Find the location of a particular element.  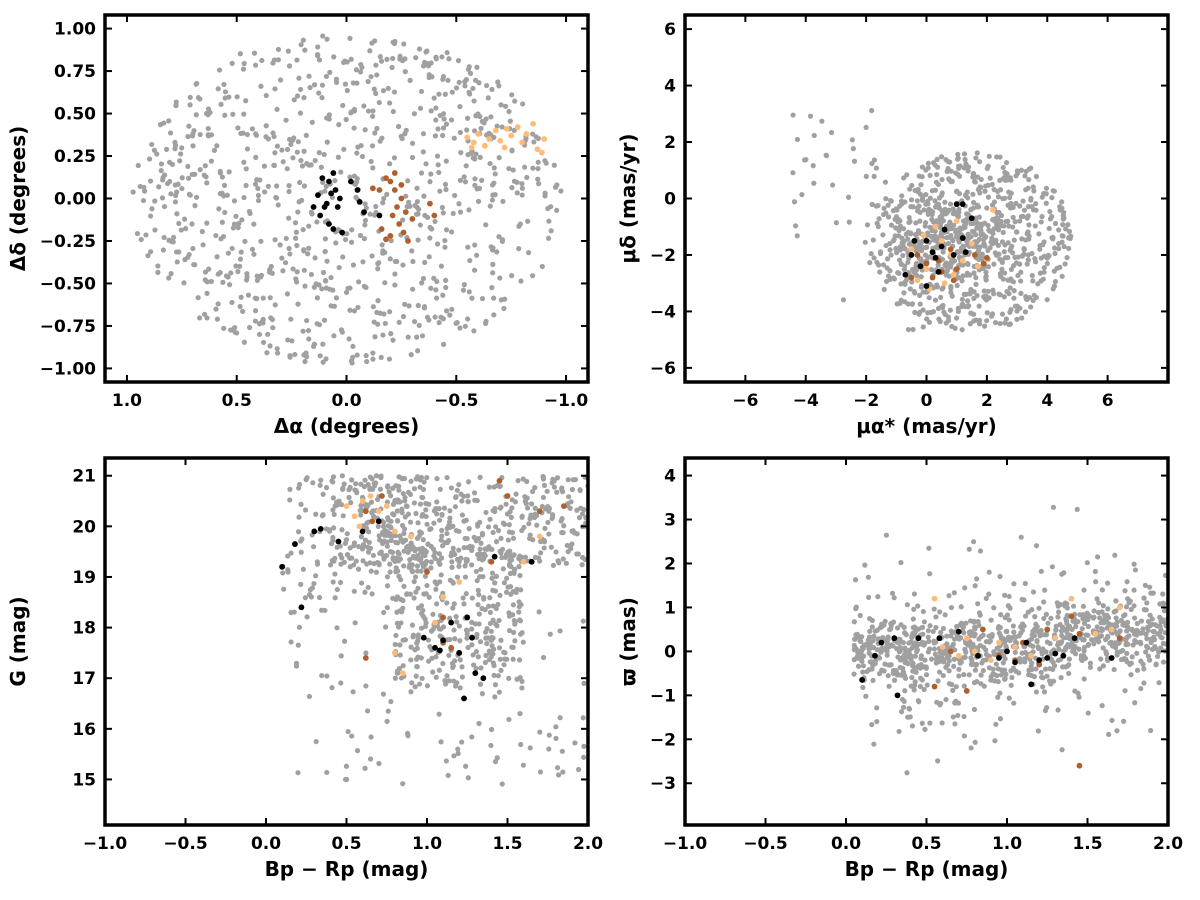

y-tick-label: 2 is located at coordinates (670, 143).